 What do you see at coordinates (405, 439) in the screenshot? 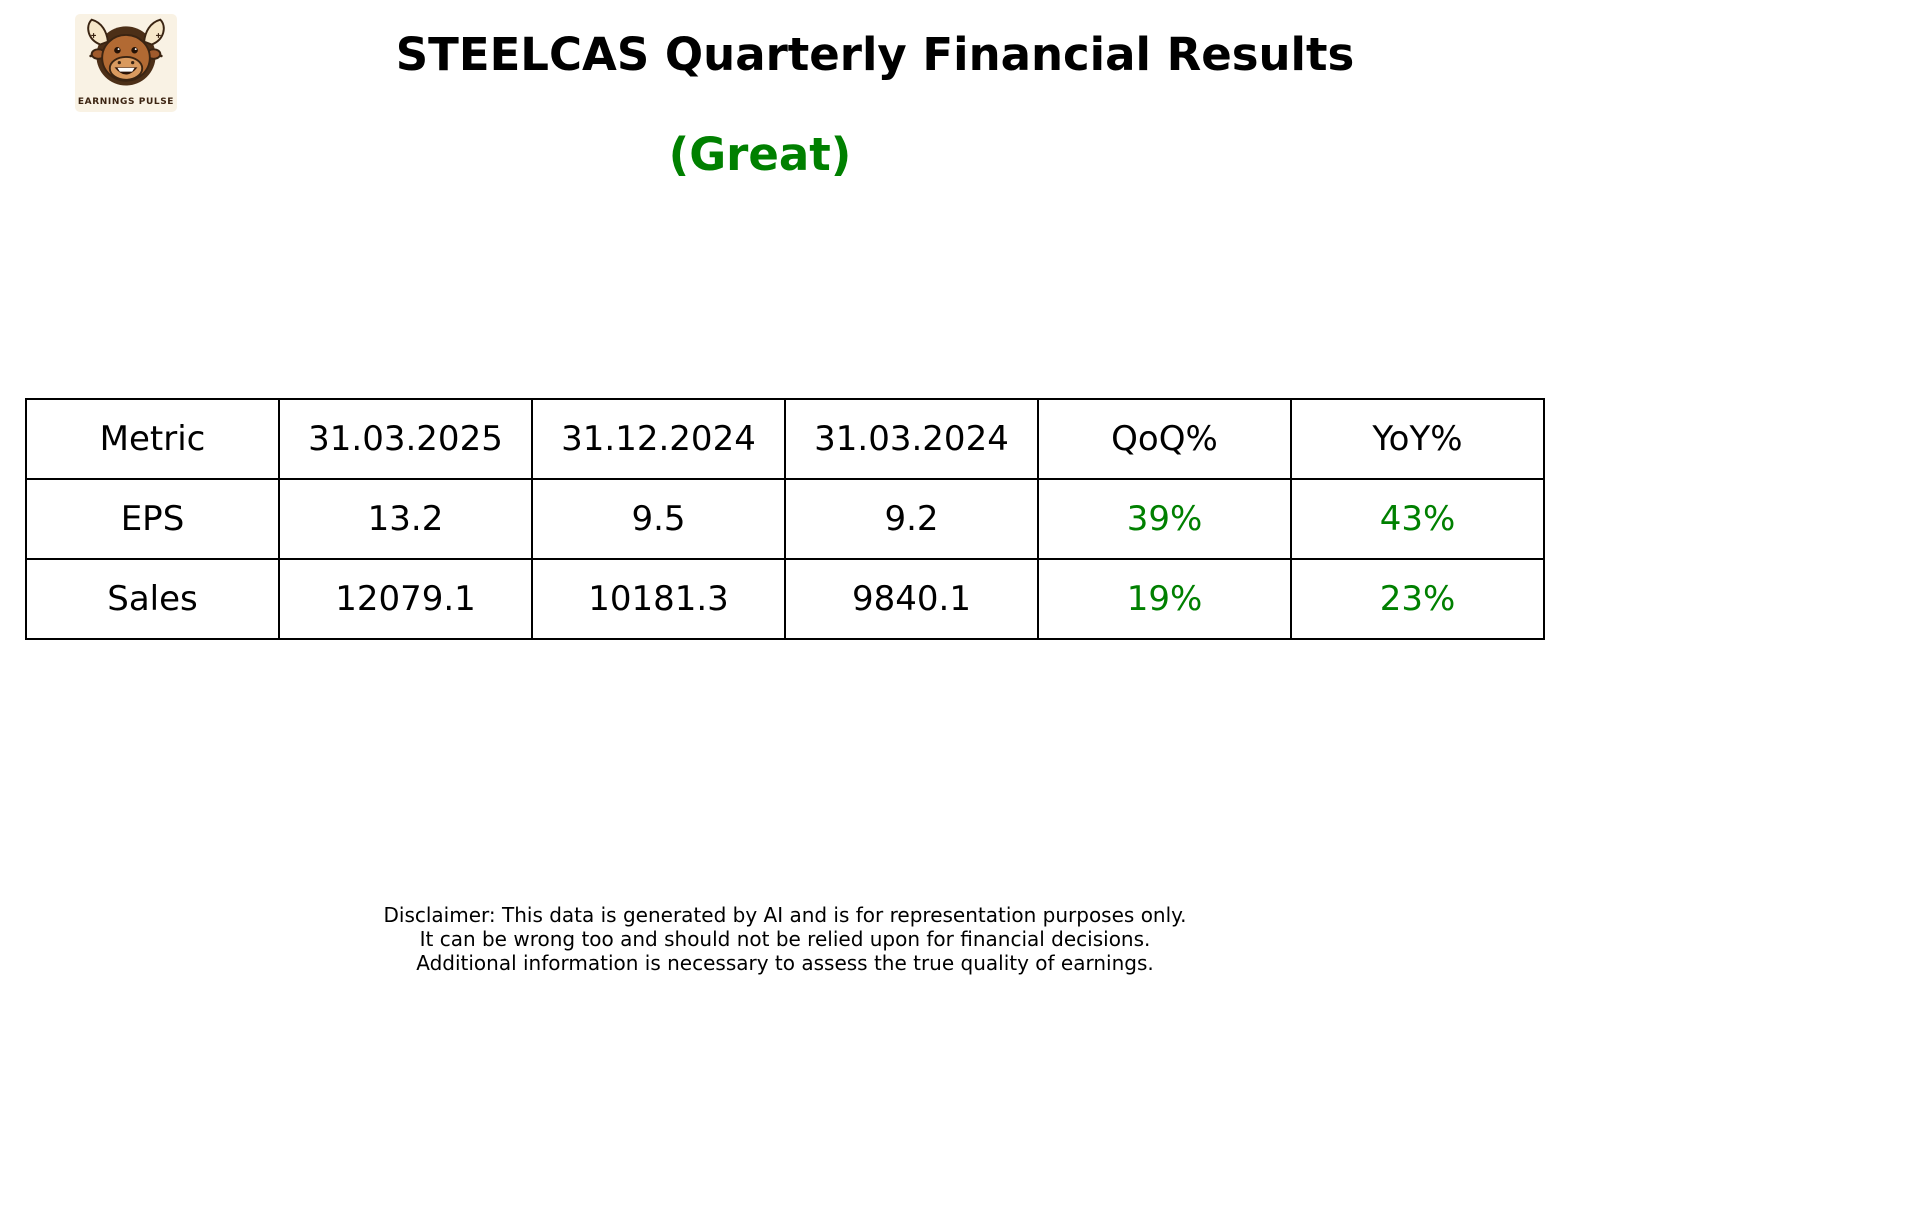
I see `col-header-q-current: 31.03.2025` at bounding box center [405, 439].